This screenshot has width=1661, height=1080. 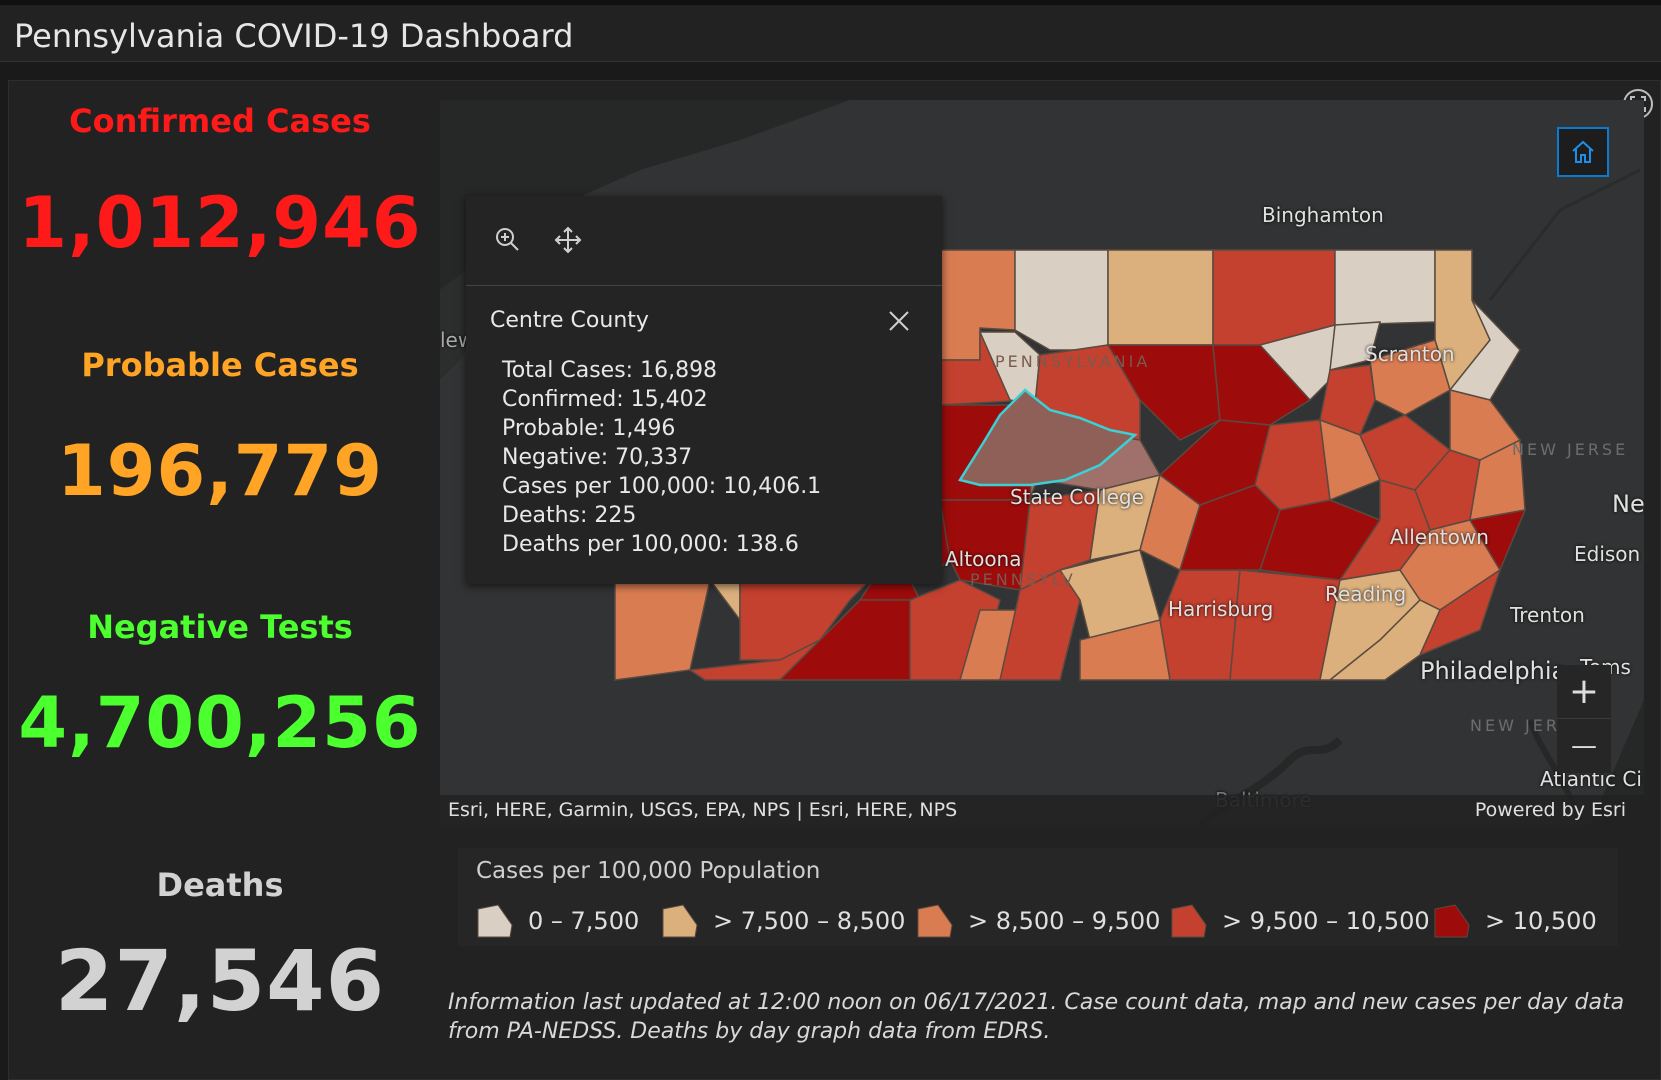 I want to click on home-icon, so click(x=1583, y=151).